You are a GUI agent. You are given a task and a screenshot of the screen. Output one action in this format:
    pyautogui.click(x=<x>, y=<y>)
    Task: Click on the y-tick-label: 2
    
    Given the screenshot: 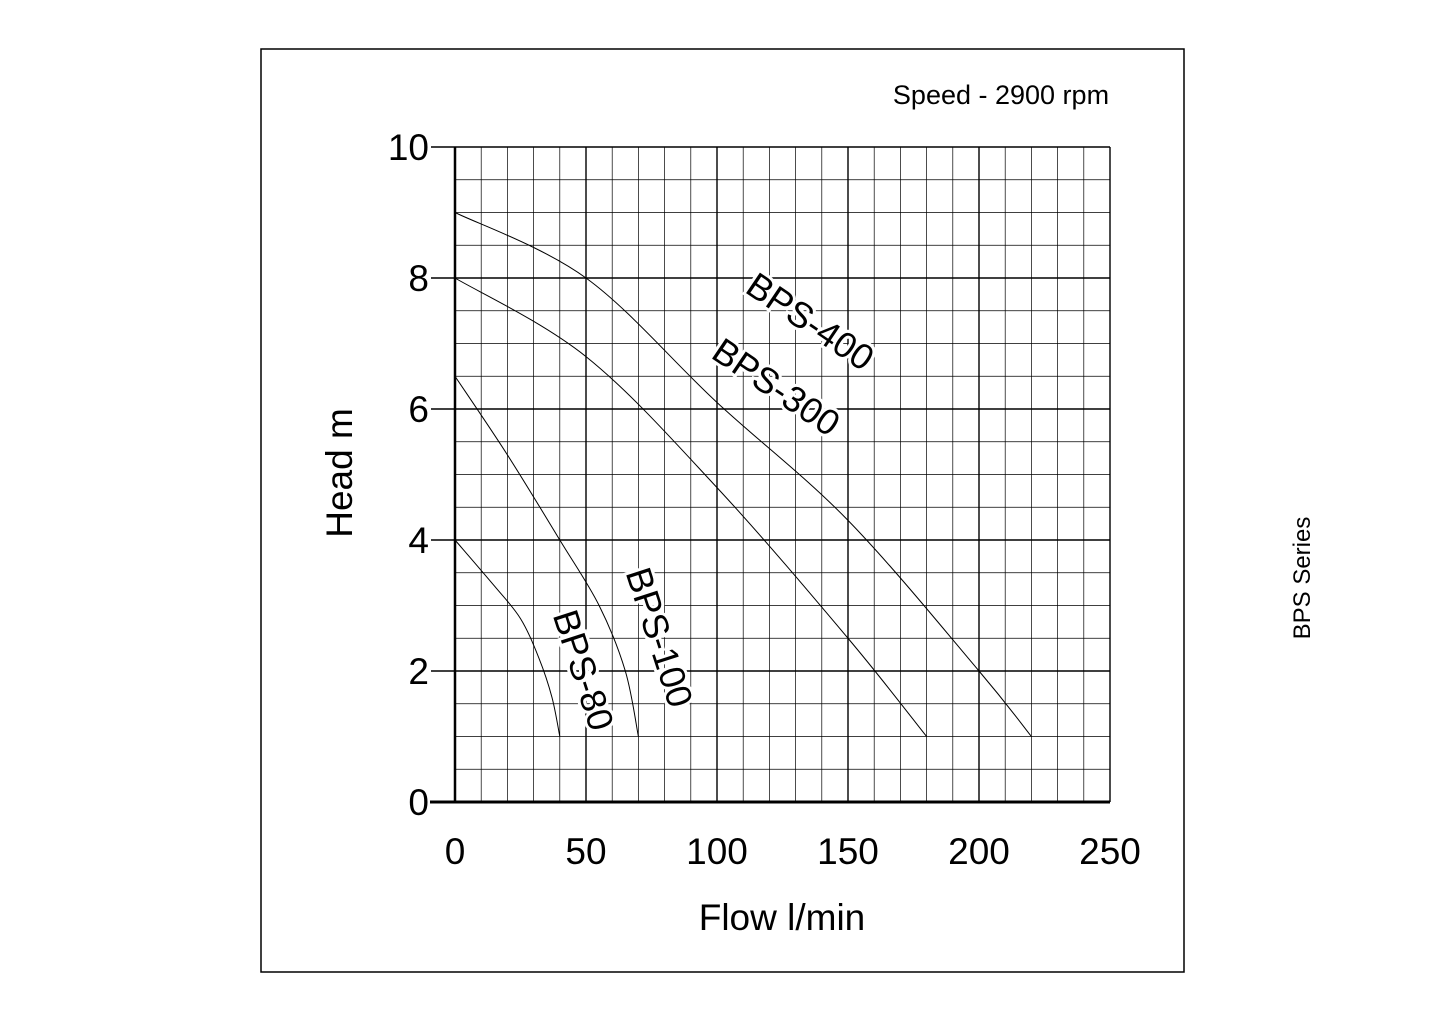 What is the action you would take?
    pyautogui.click(x=418, y=671)
    